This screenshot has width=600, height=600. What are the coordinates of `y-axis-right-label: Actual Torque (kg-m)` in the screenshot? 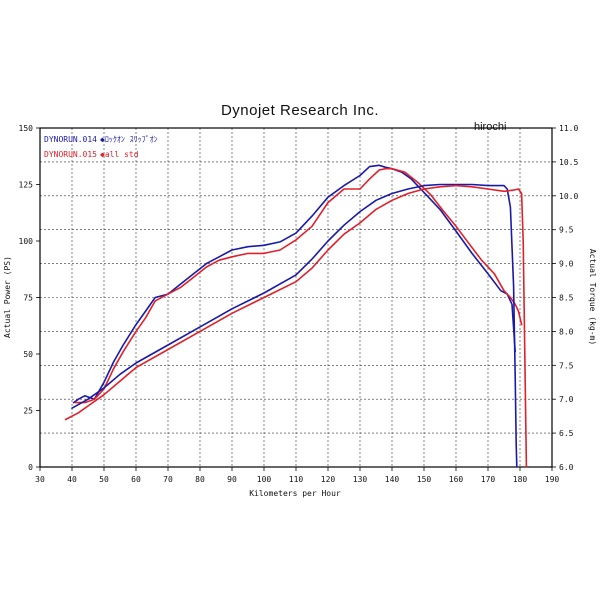 It's located at (592, 297).